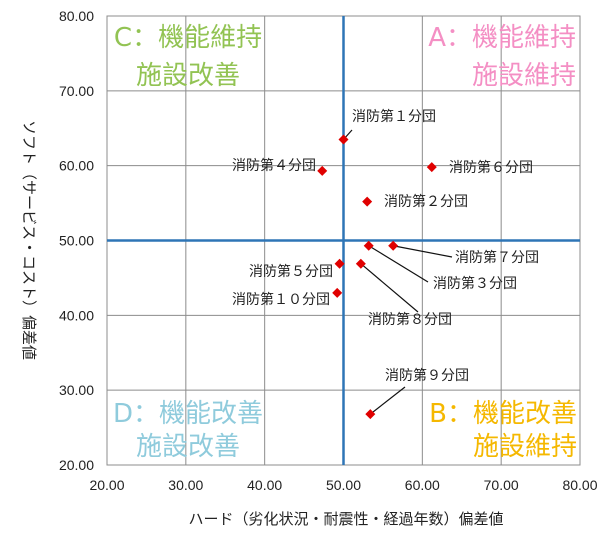  What do you see at coordinates (29, 240) in the screenshot?
I see `y-axis-title: ソフト（サービス・コスト）偏差値` at bounding box center [29, 240].